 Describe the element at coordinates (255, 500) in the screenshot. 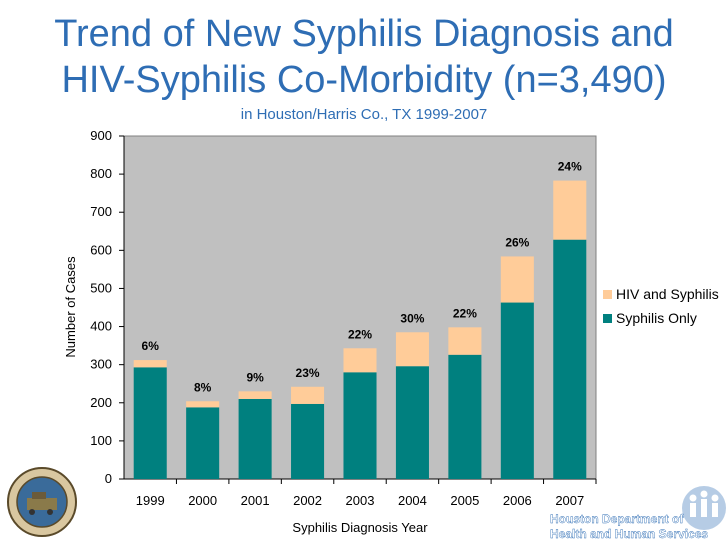

I see `x-tick-label: 2001` at that location.